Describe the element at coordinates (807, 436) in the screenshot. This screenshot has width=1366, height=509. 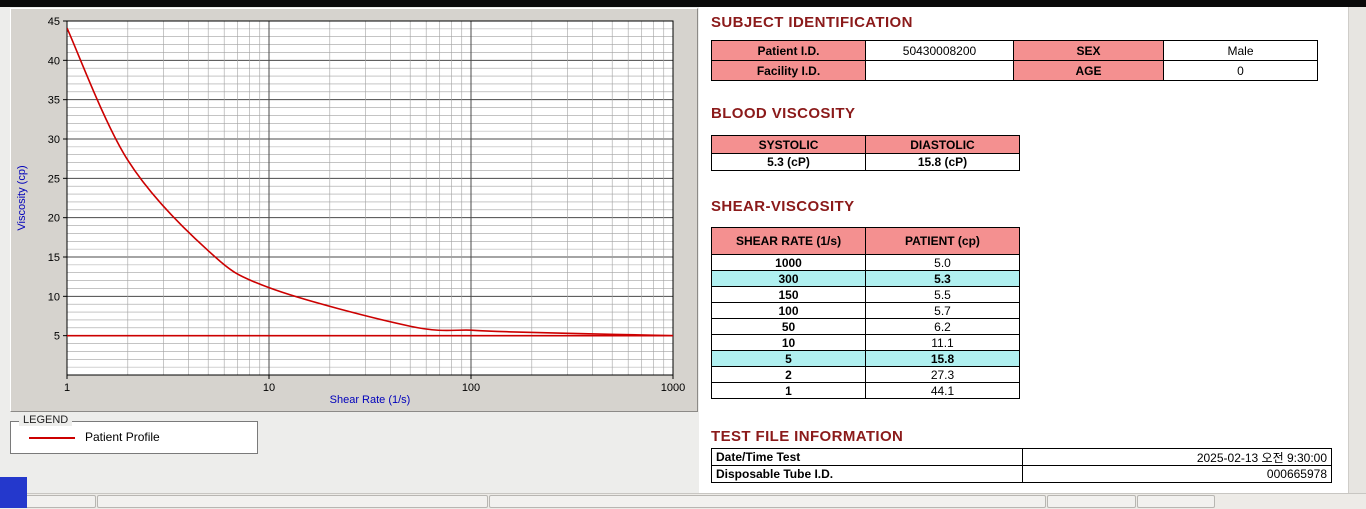
I see `test-file-information-title: TEST FILE INFORMATION` at that location.